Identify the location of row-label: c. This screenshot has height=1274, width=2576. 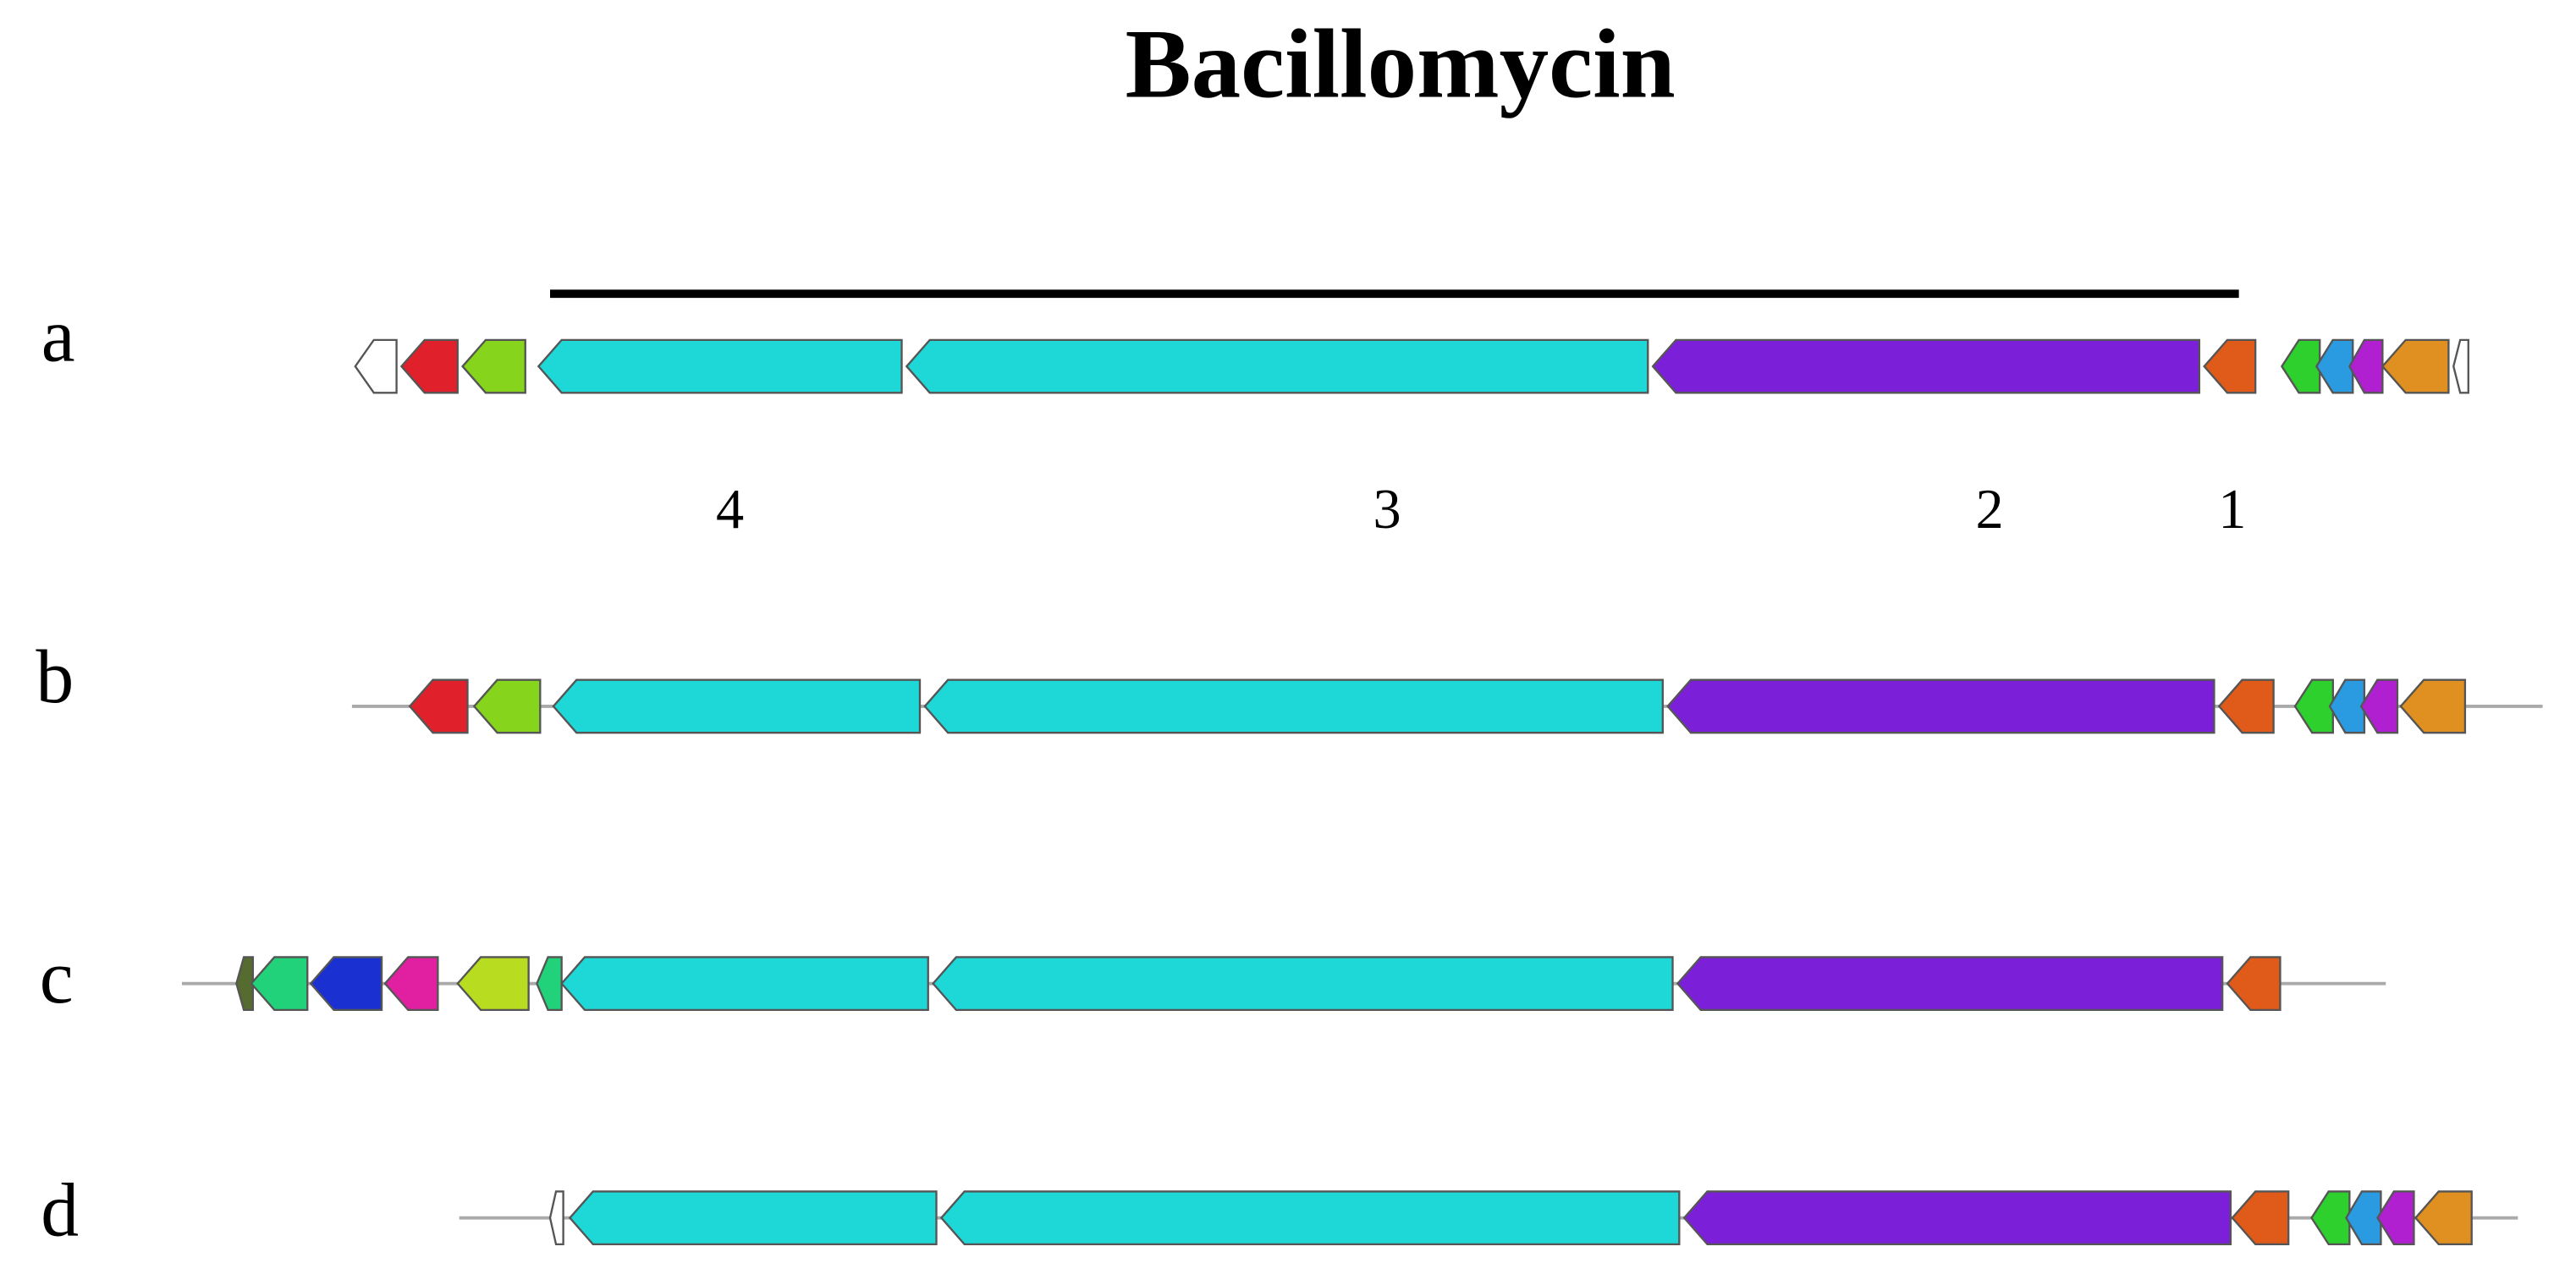
(57, 978).